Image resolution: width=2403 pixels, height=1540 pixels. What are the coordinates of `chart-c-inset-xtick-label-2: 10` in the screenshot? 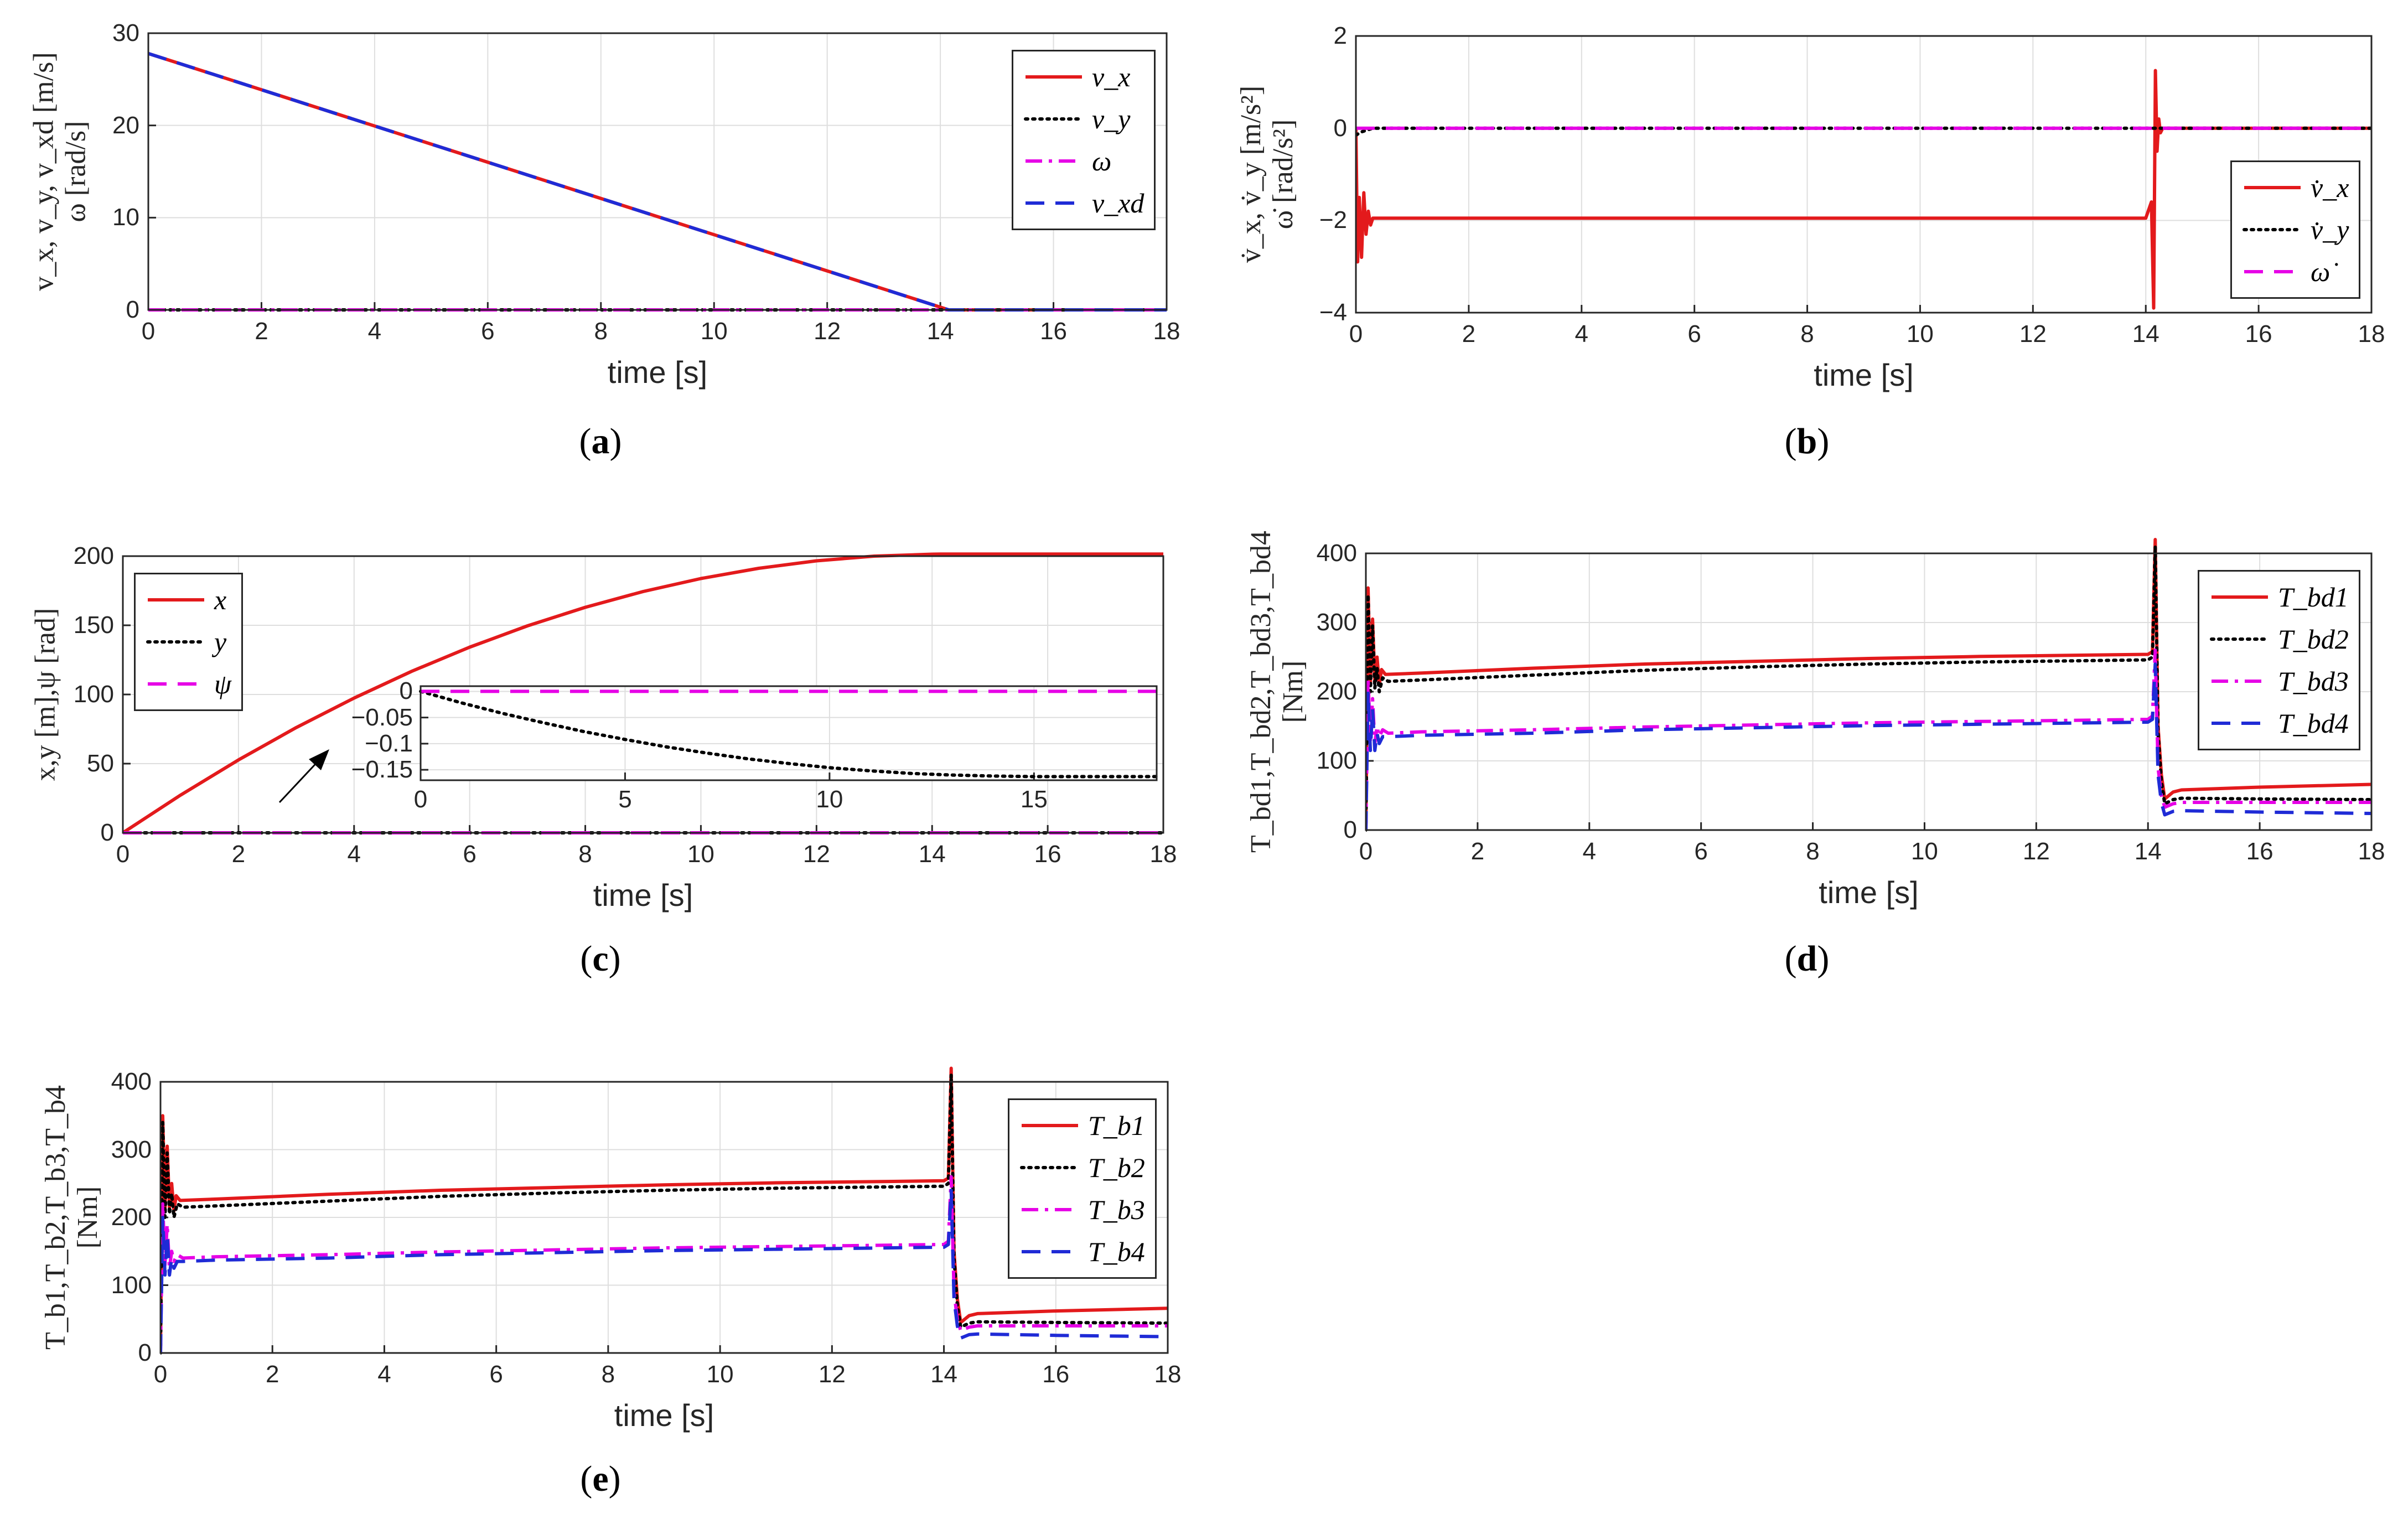 It's located at (829, 799).